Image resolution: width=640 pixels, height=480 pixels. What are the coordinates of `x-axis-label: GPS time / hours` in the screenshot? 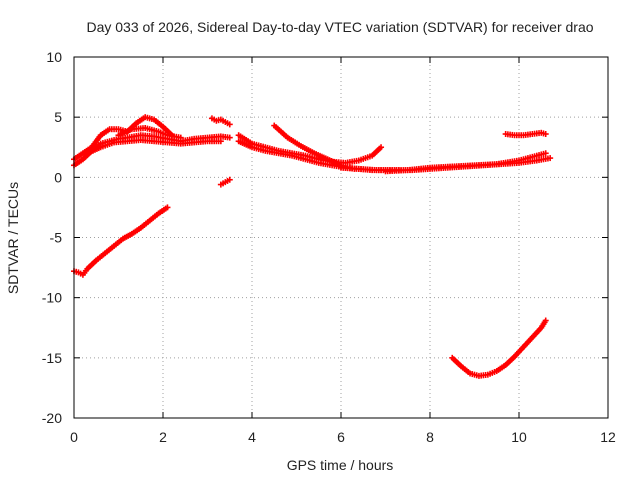 It's located at (340, 465).